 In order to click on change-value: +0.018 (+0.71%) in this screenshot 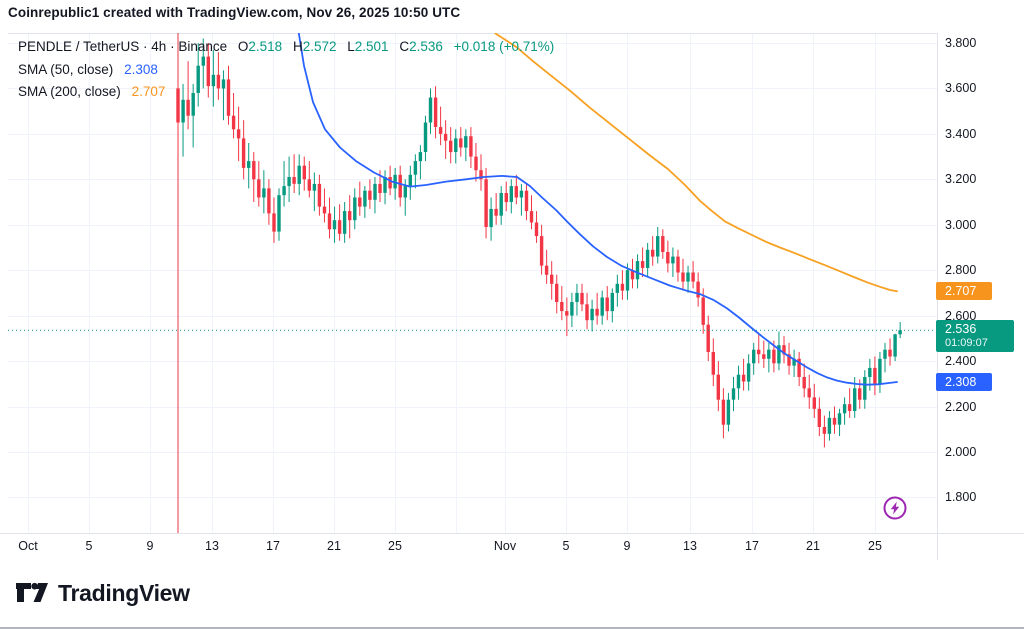, I will do `click(504, 46)`.